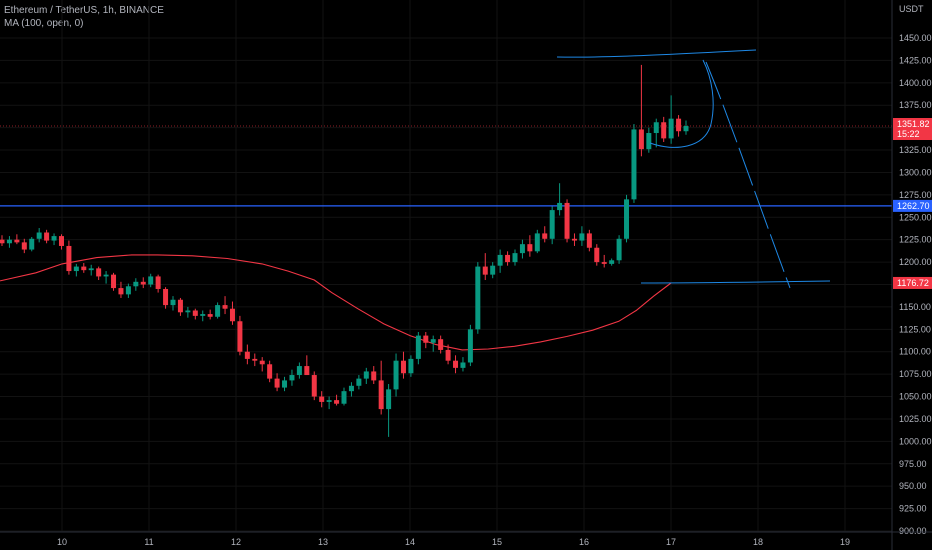  I want to click on y-tick-label: 1050.00, so click(915, 397).